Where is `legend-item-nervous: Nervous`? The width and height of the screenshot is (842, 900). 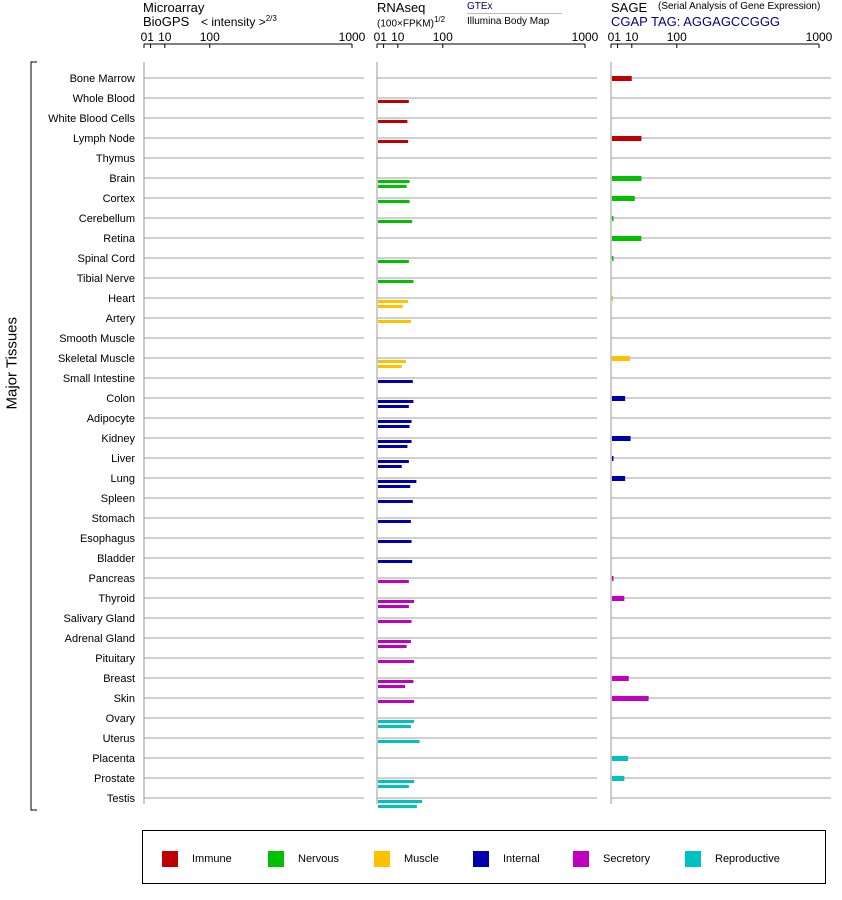 legend-item-nervous: Nervous is located at coordinates (303, 859).